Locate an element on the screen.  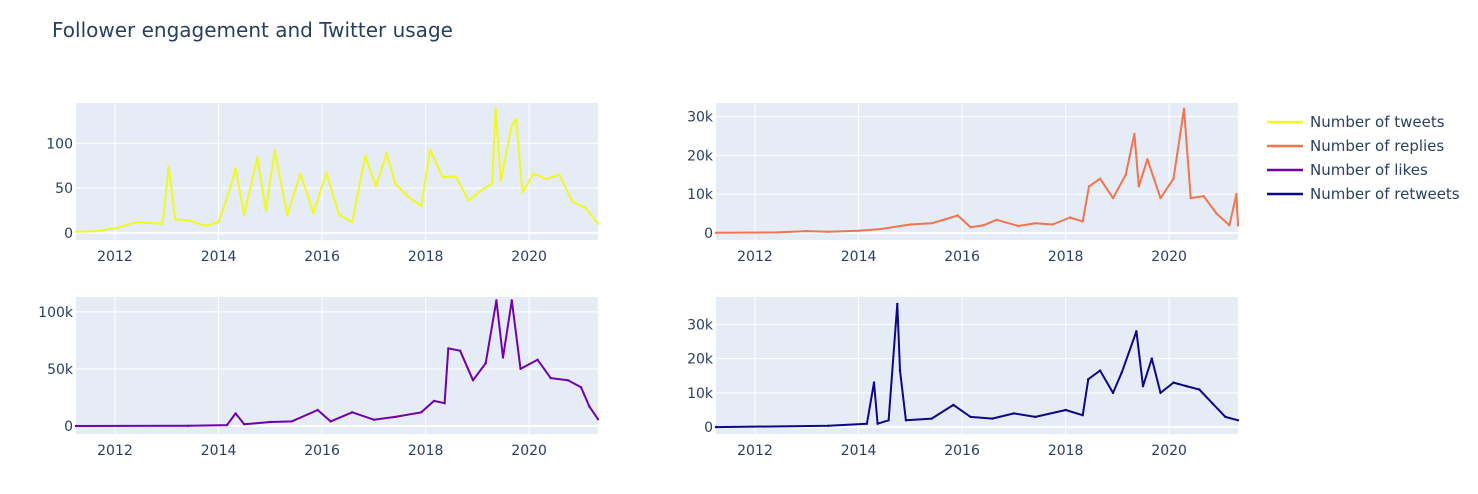
x-tick-label: 2016 is located at coordinates (322, 257).